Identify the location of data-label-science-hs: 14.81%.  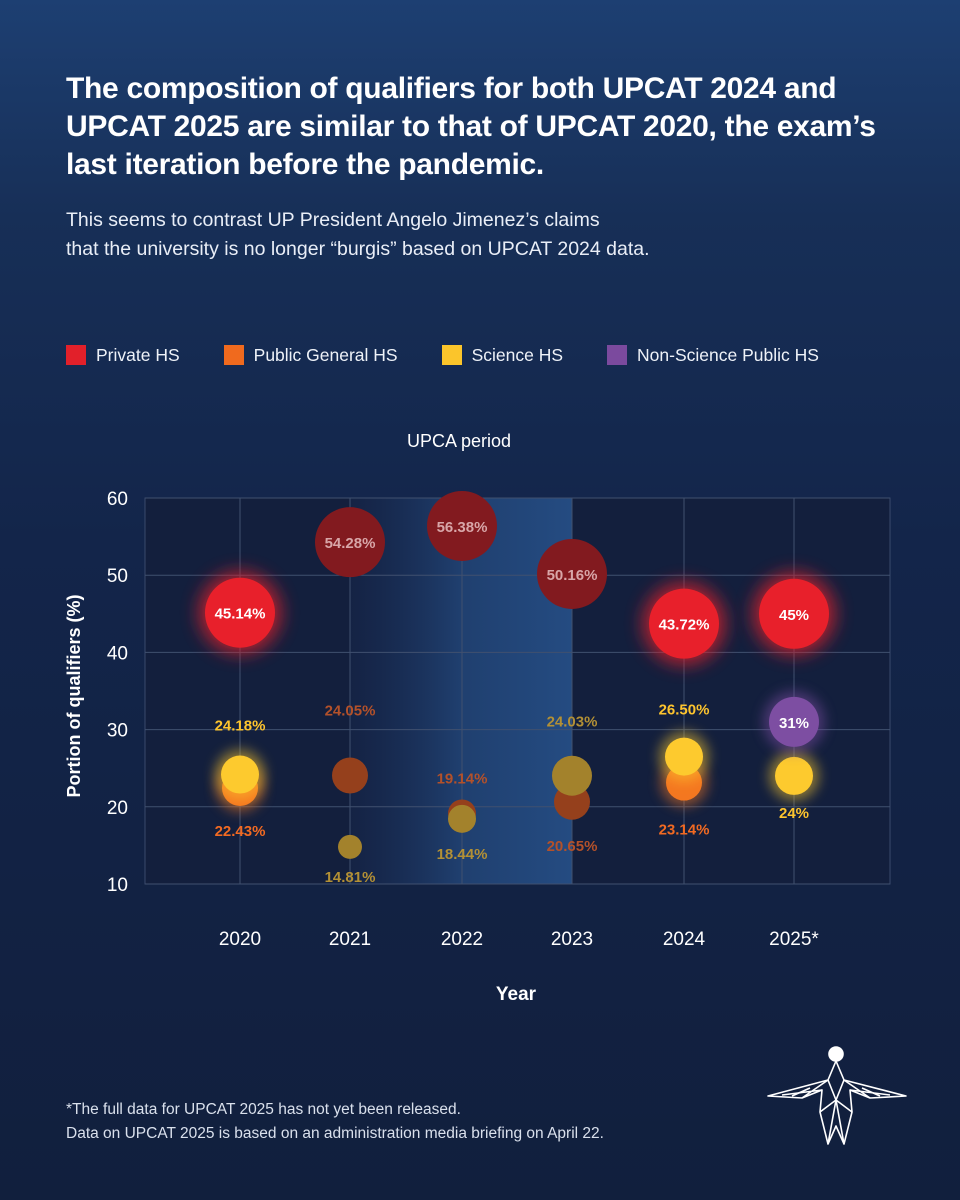
(350, 877).